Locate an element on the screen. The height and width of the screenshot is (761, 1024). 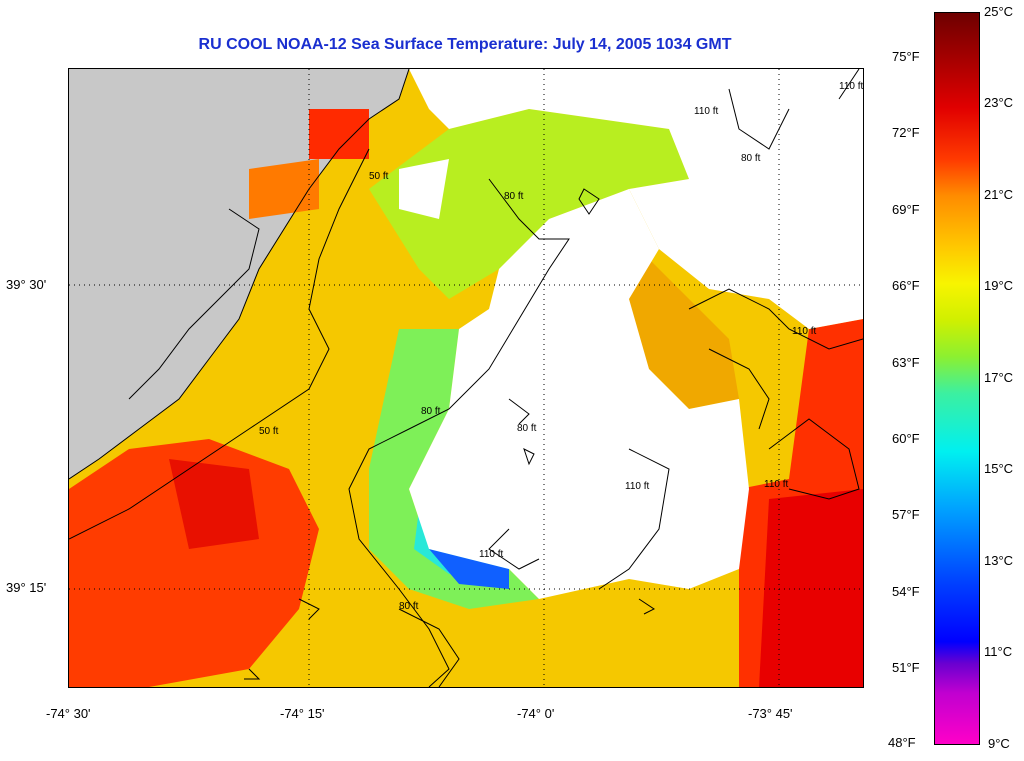
celsius-label: 15°C is located at coordinates (999, 468).